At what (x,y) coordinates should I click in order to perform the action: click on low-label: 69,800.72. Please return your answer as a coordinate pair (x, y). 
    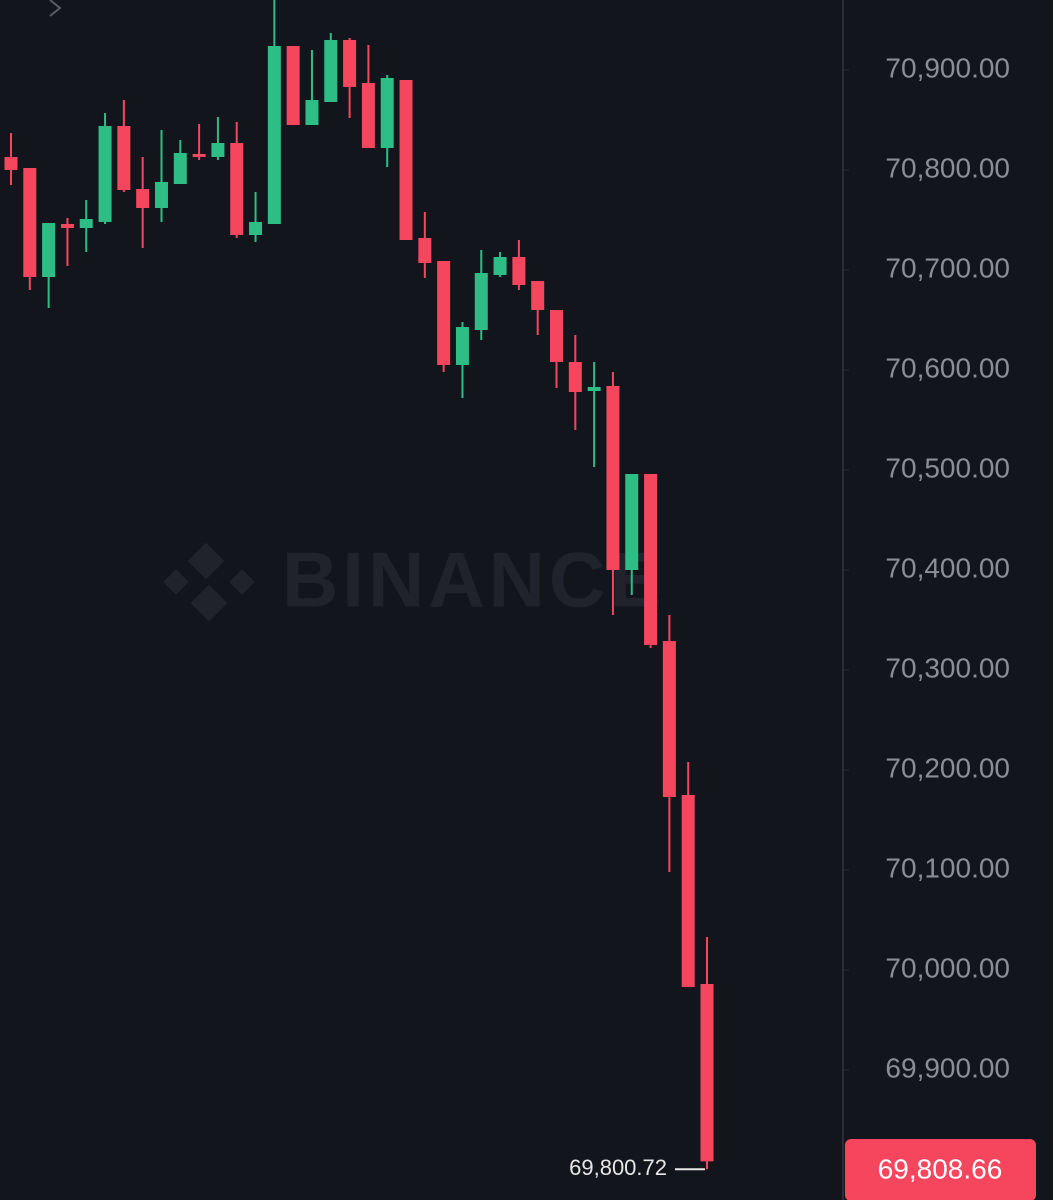
    Looking at the image, I should click on (618, 1167).